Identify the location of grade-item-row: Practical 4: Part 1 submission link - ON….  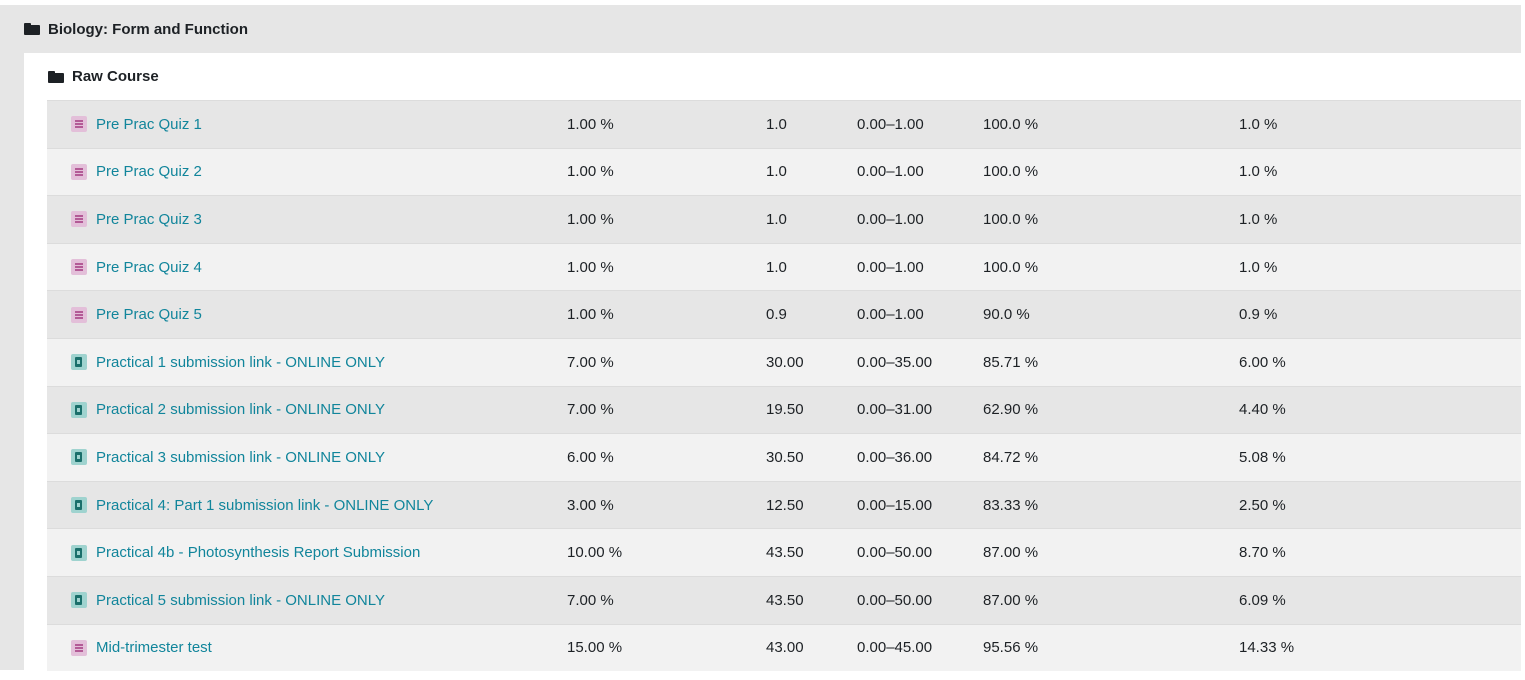
(784, 504).